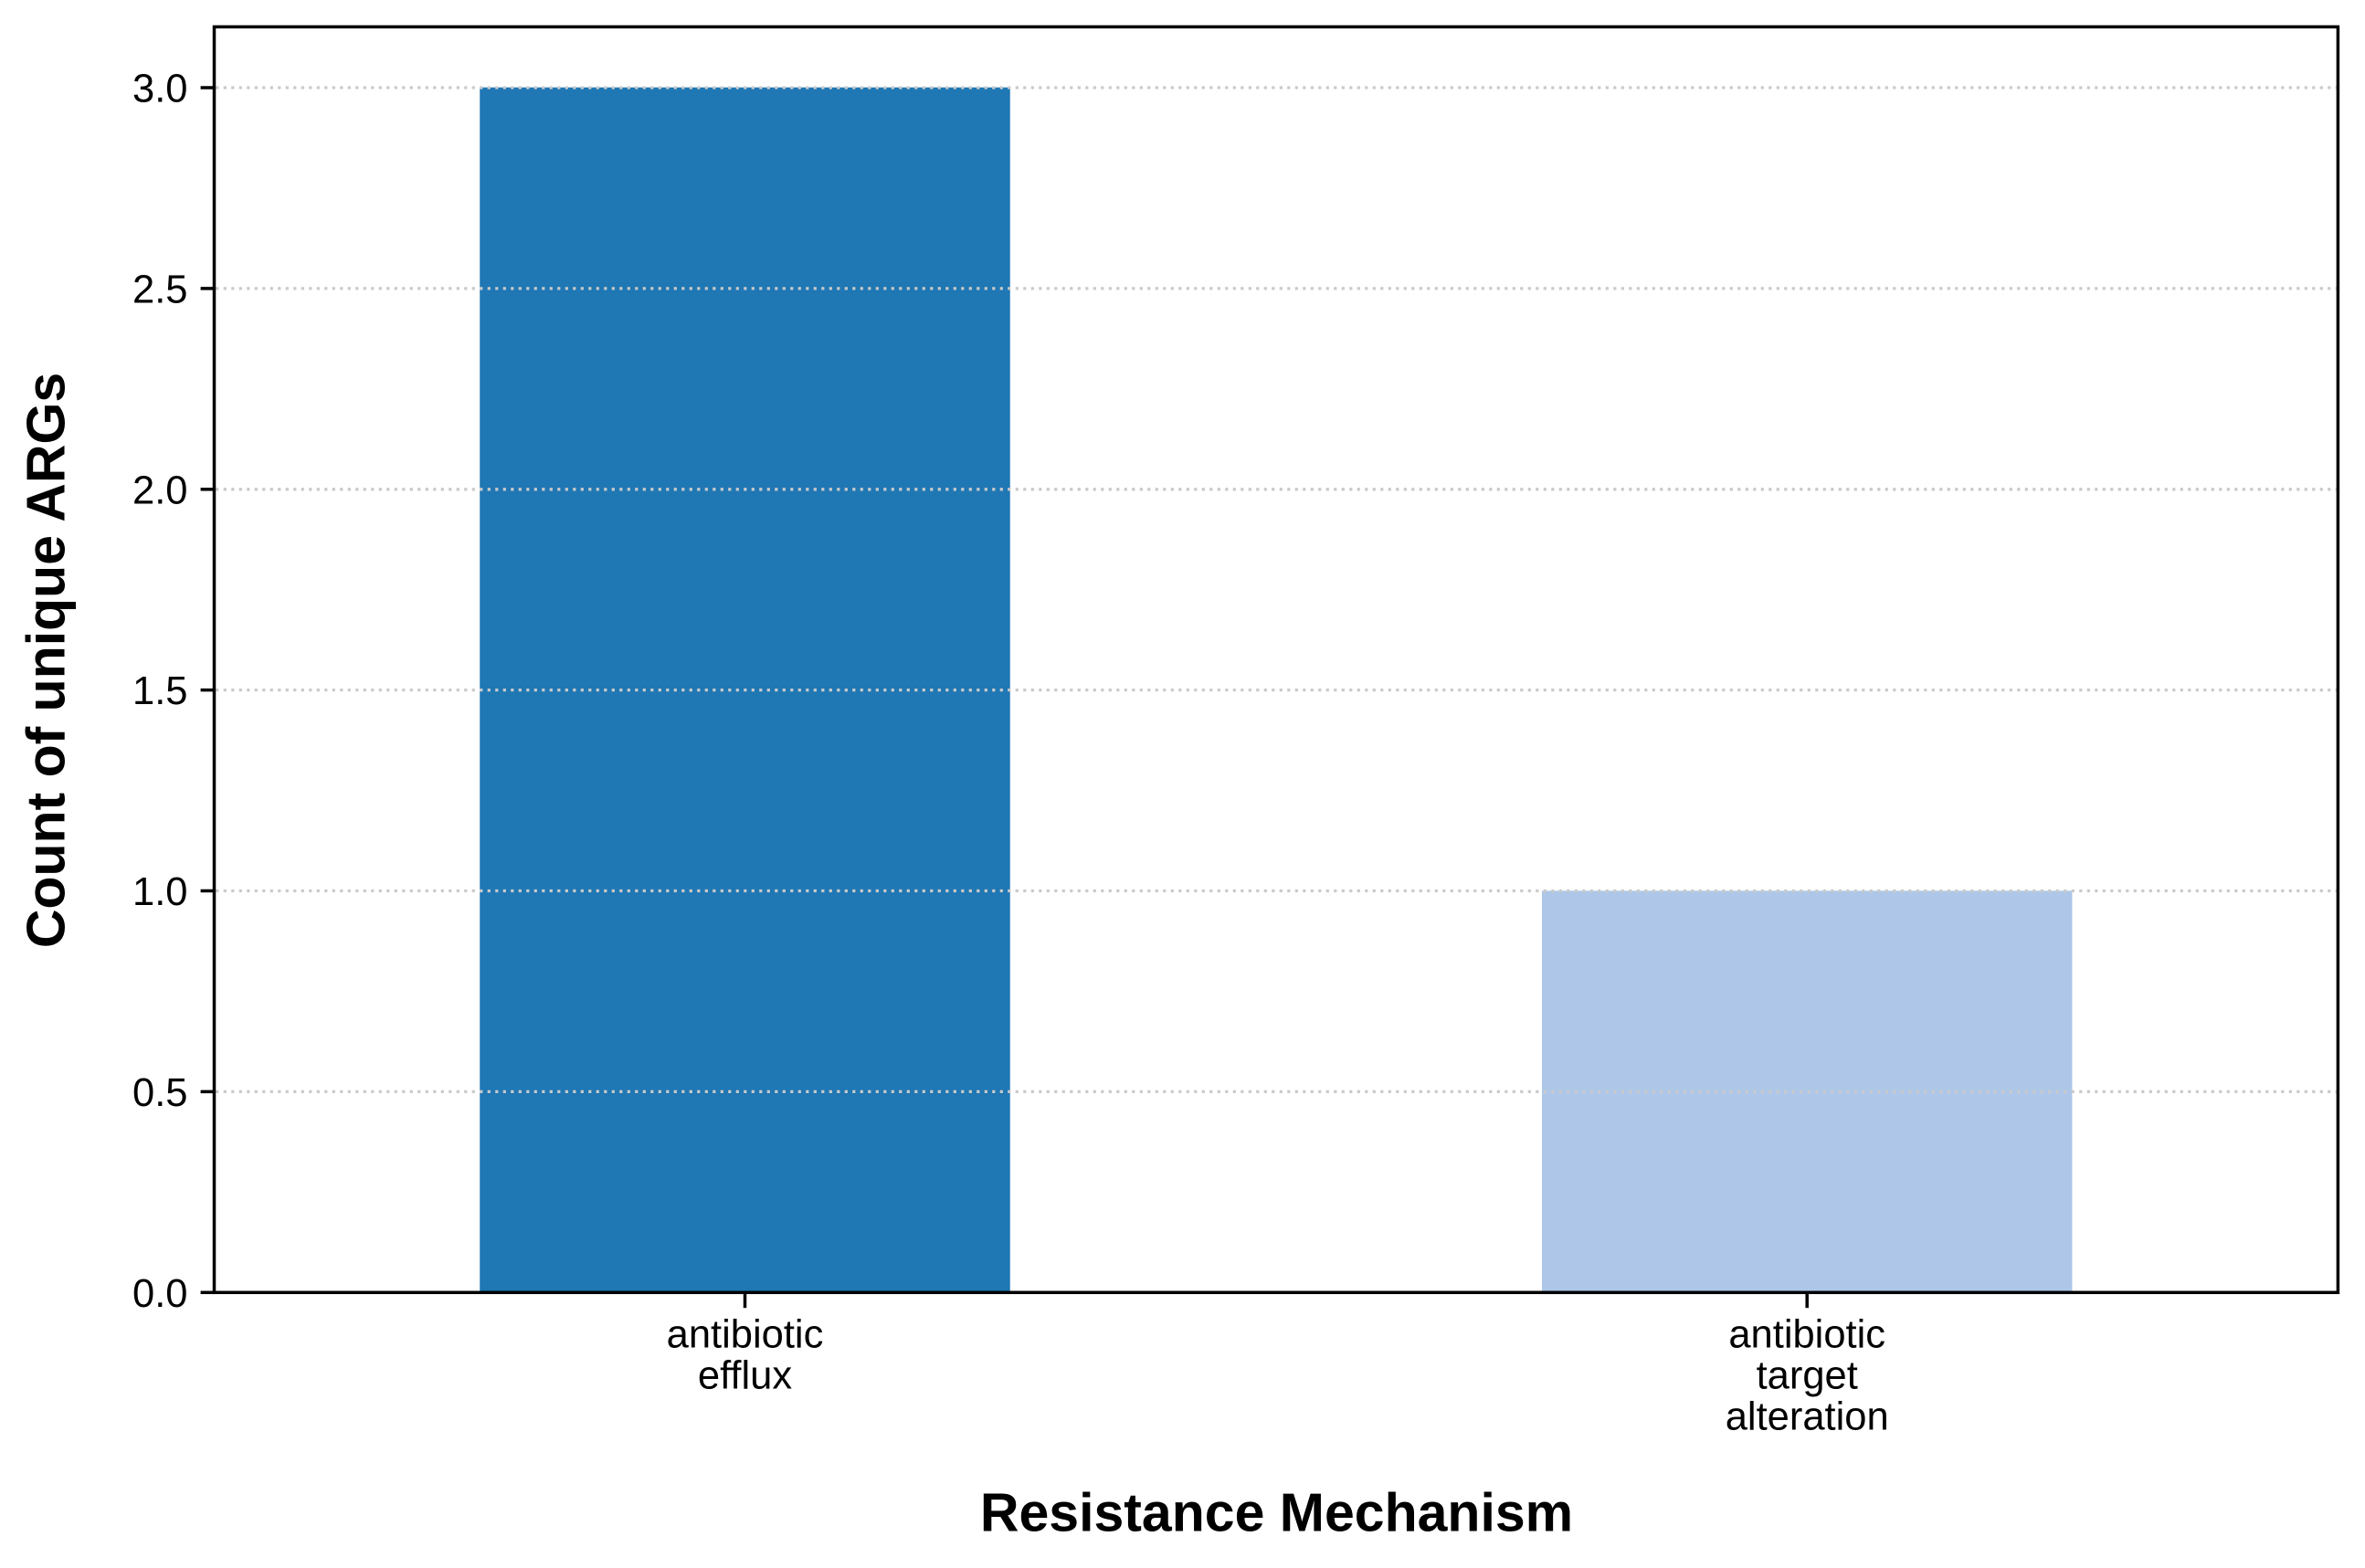 This screenshot has width=2365, height=1568. I want to click on svg-text: 3.0, so click(159, 89).